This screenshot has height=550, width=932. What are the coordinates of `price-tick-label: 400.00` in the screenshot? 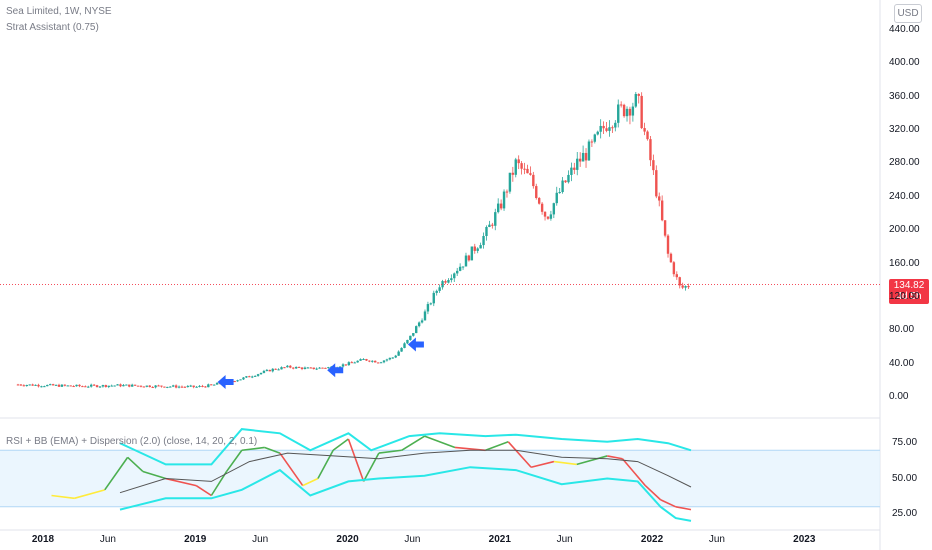 It's located at (904, 63).